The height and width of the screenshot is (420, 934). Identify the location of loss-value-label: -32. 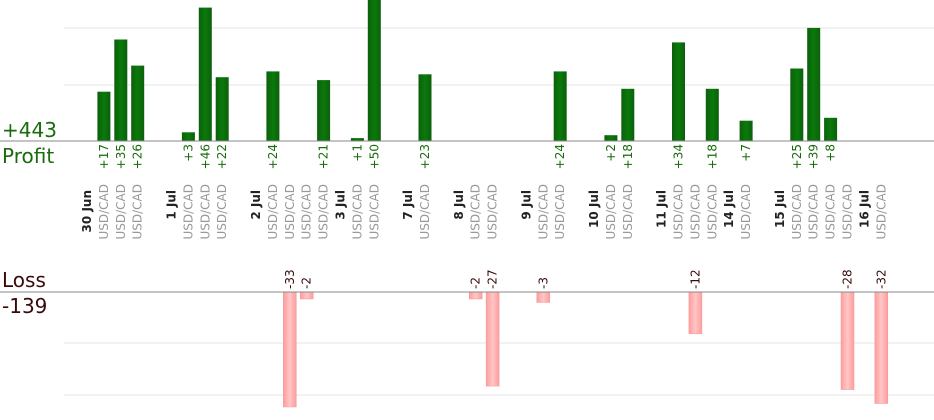
(881, 279).